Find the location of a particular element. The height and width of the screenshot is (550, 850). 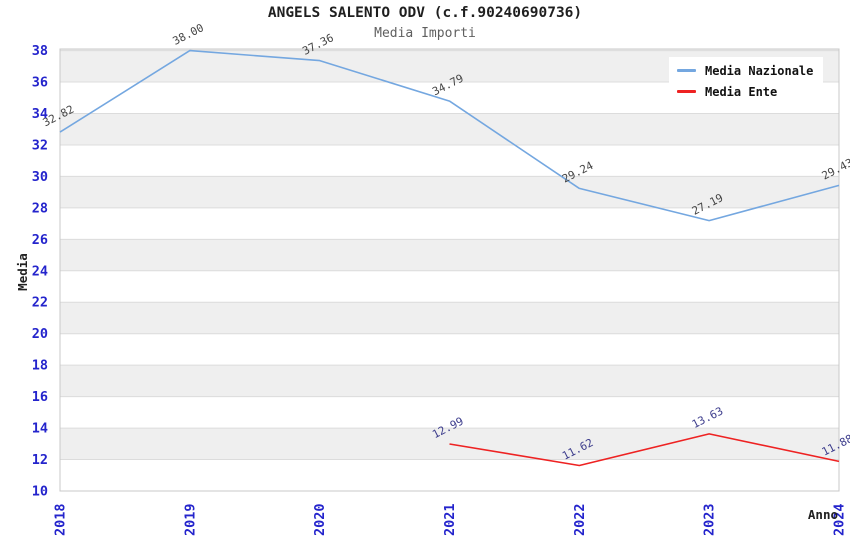

y-tick-label: 10 is located at coordinates (40, 492).